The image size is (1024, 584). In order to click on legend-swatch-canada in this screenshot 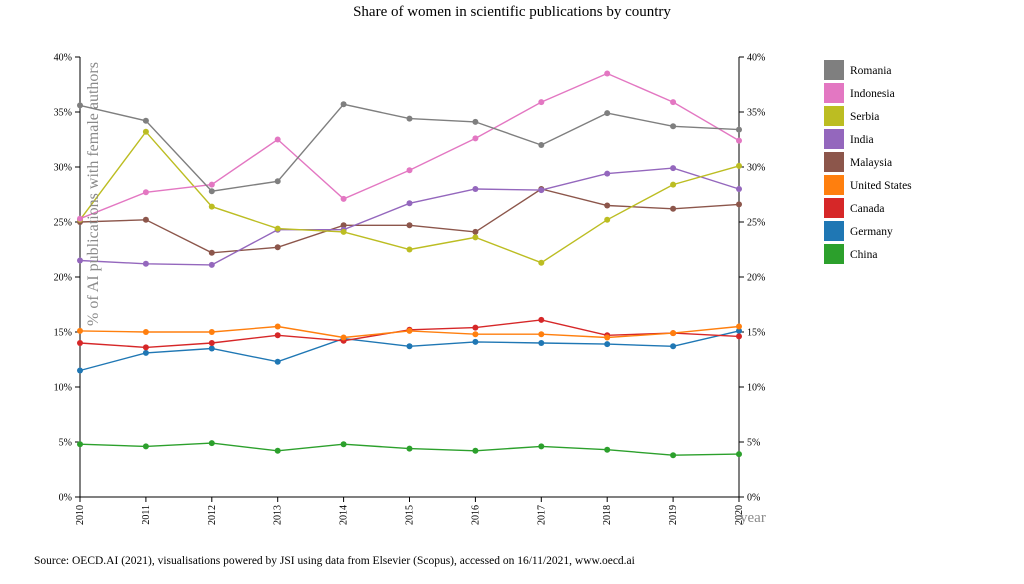, I will do `click(834, 208)`.